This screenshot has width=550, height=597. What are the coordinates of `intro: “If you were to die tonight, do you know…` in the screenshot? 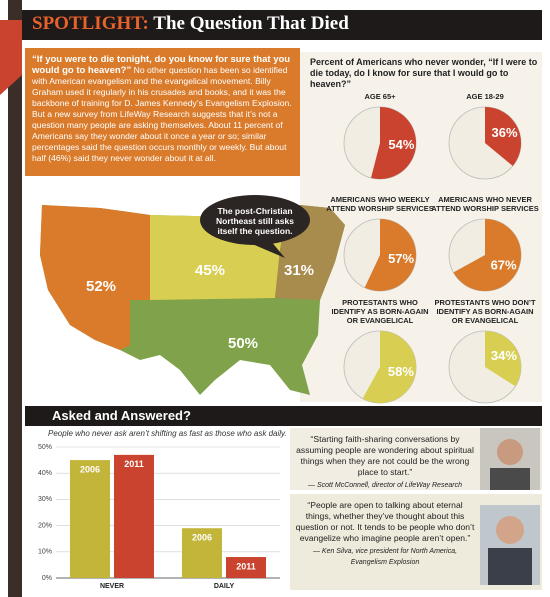 It's located at (163, 109).